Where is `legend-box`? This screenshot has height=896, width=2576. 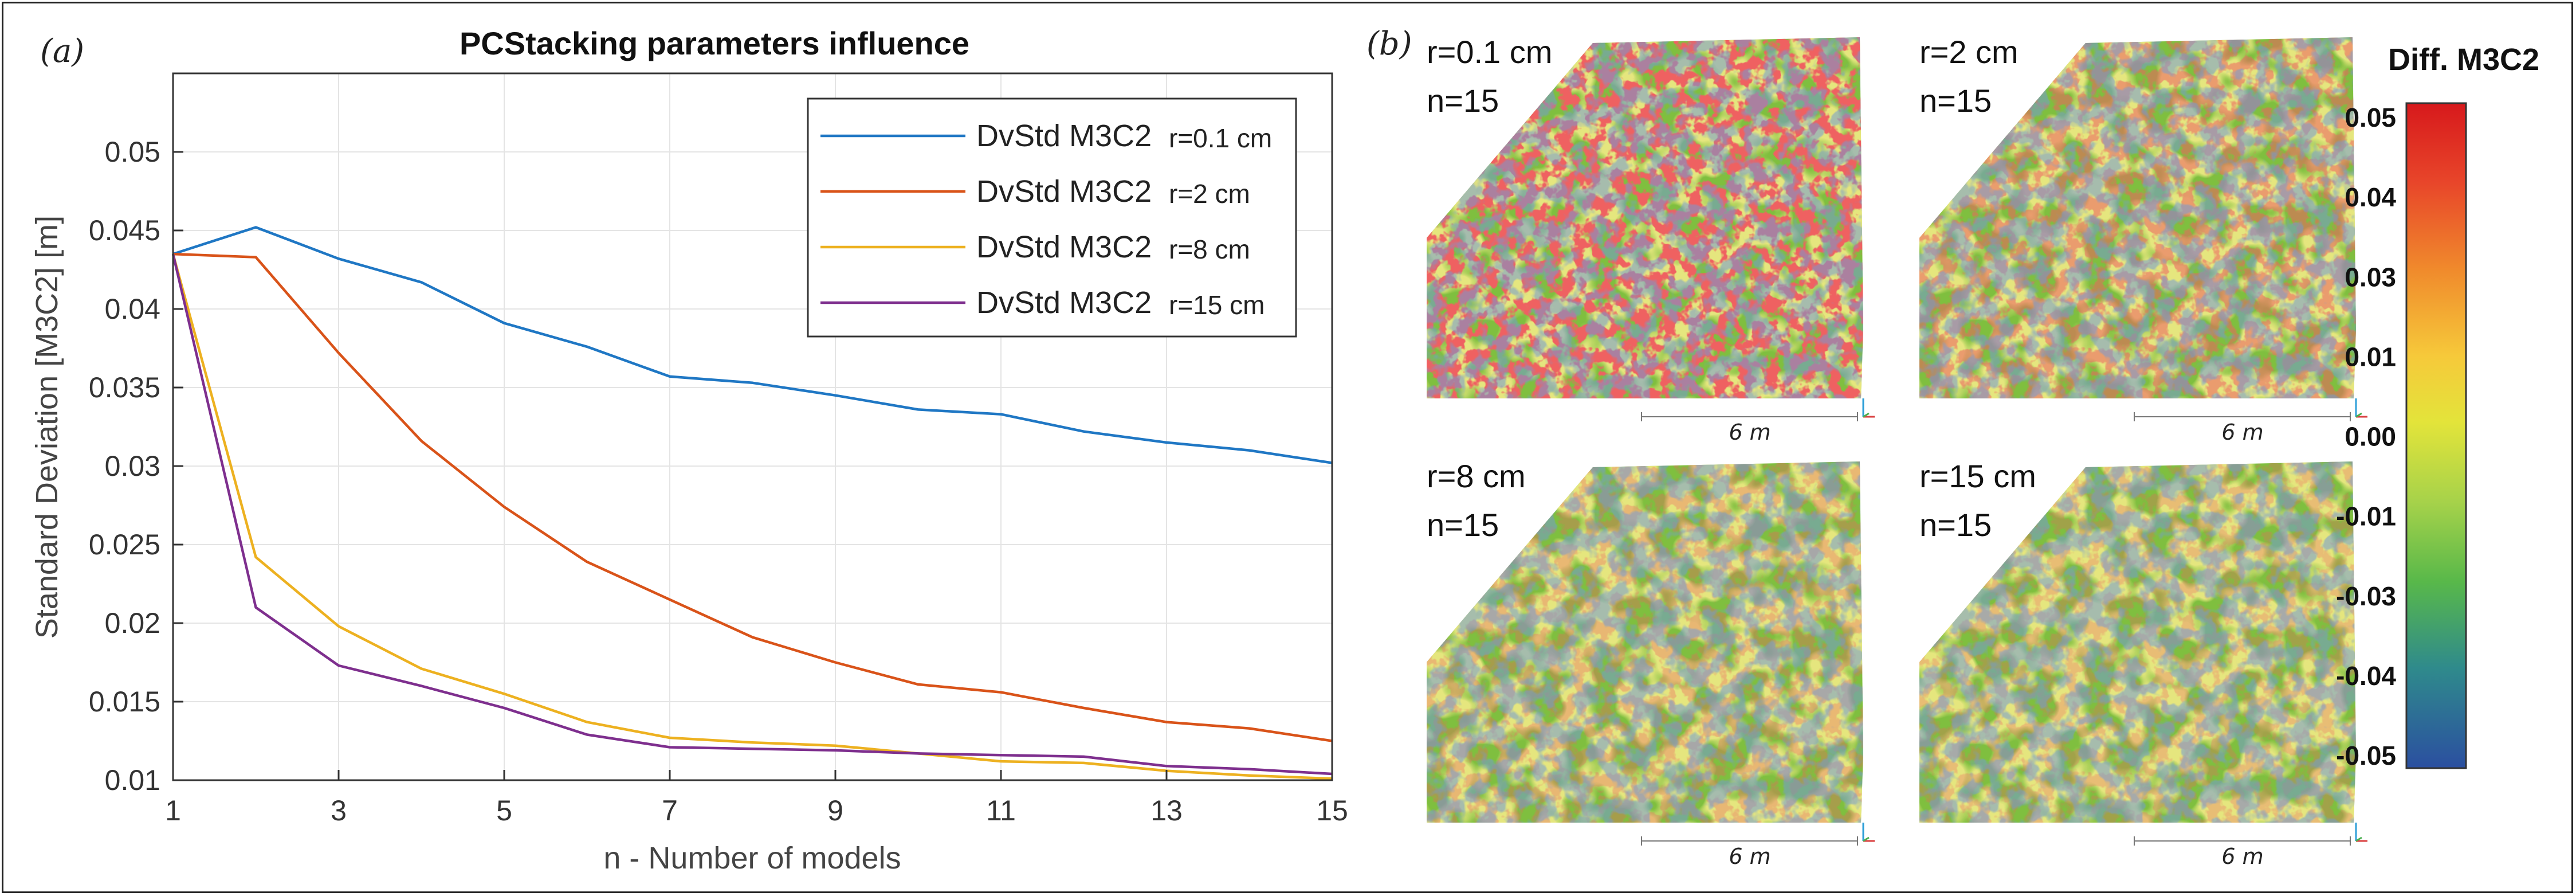
legend-box is located at coordinates (1052, 217).